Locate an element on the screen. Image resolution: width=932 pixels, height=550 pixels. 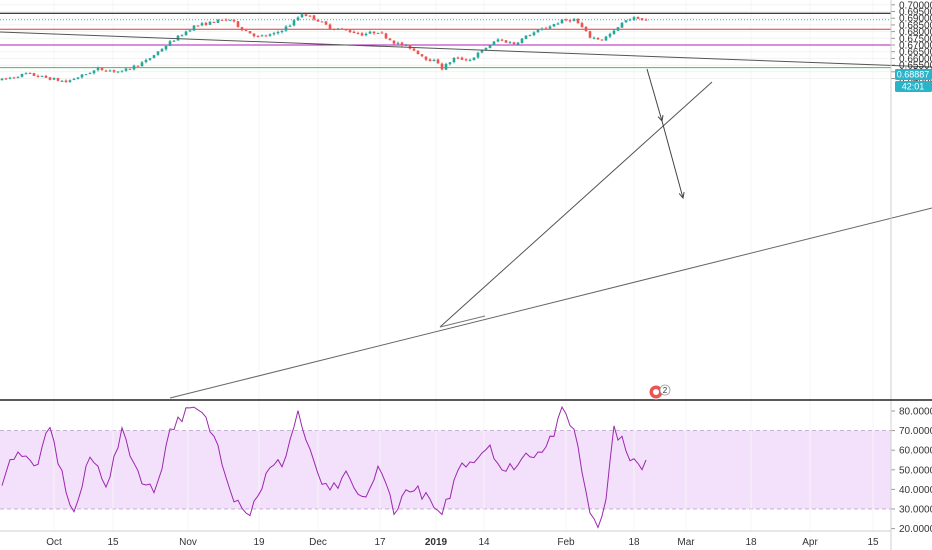
descending-trendline is located at coordinates (466, 49).